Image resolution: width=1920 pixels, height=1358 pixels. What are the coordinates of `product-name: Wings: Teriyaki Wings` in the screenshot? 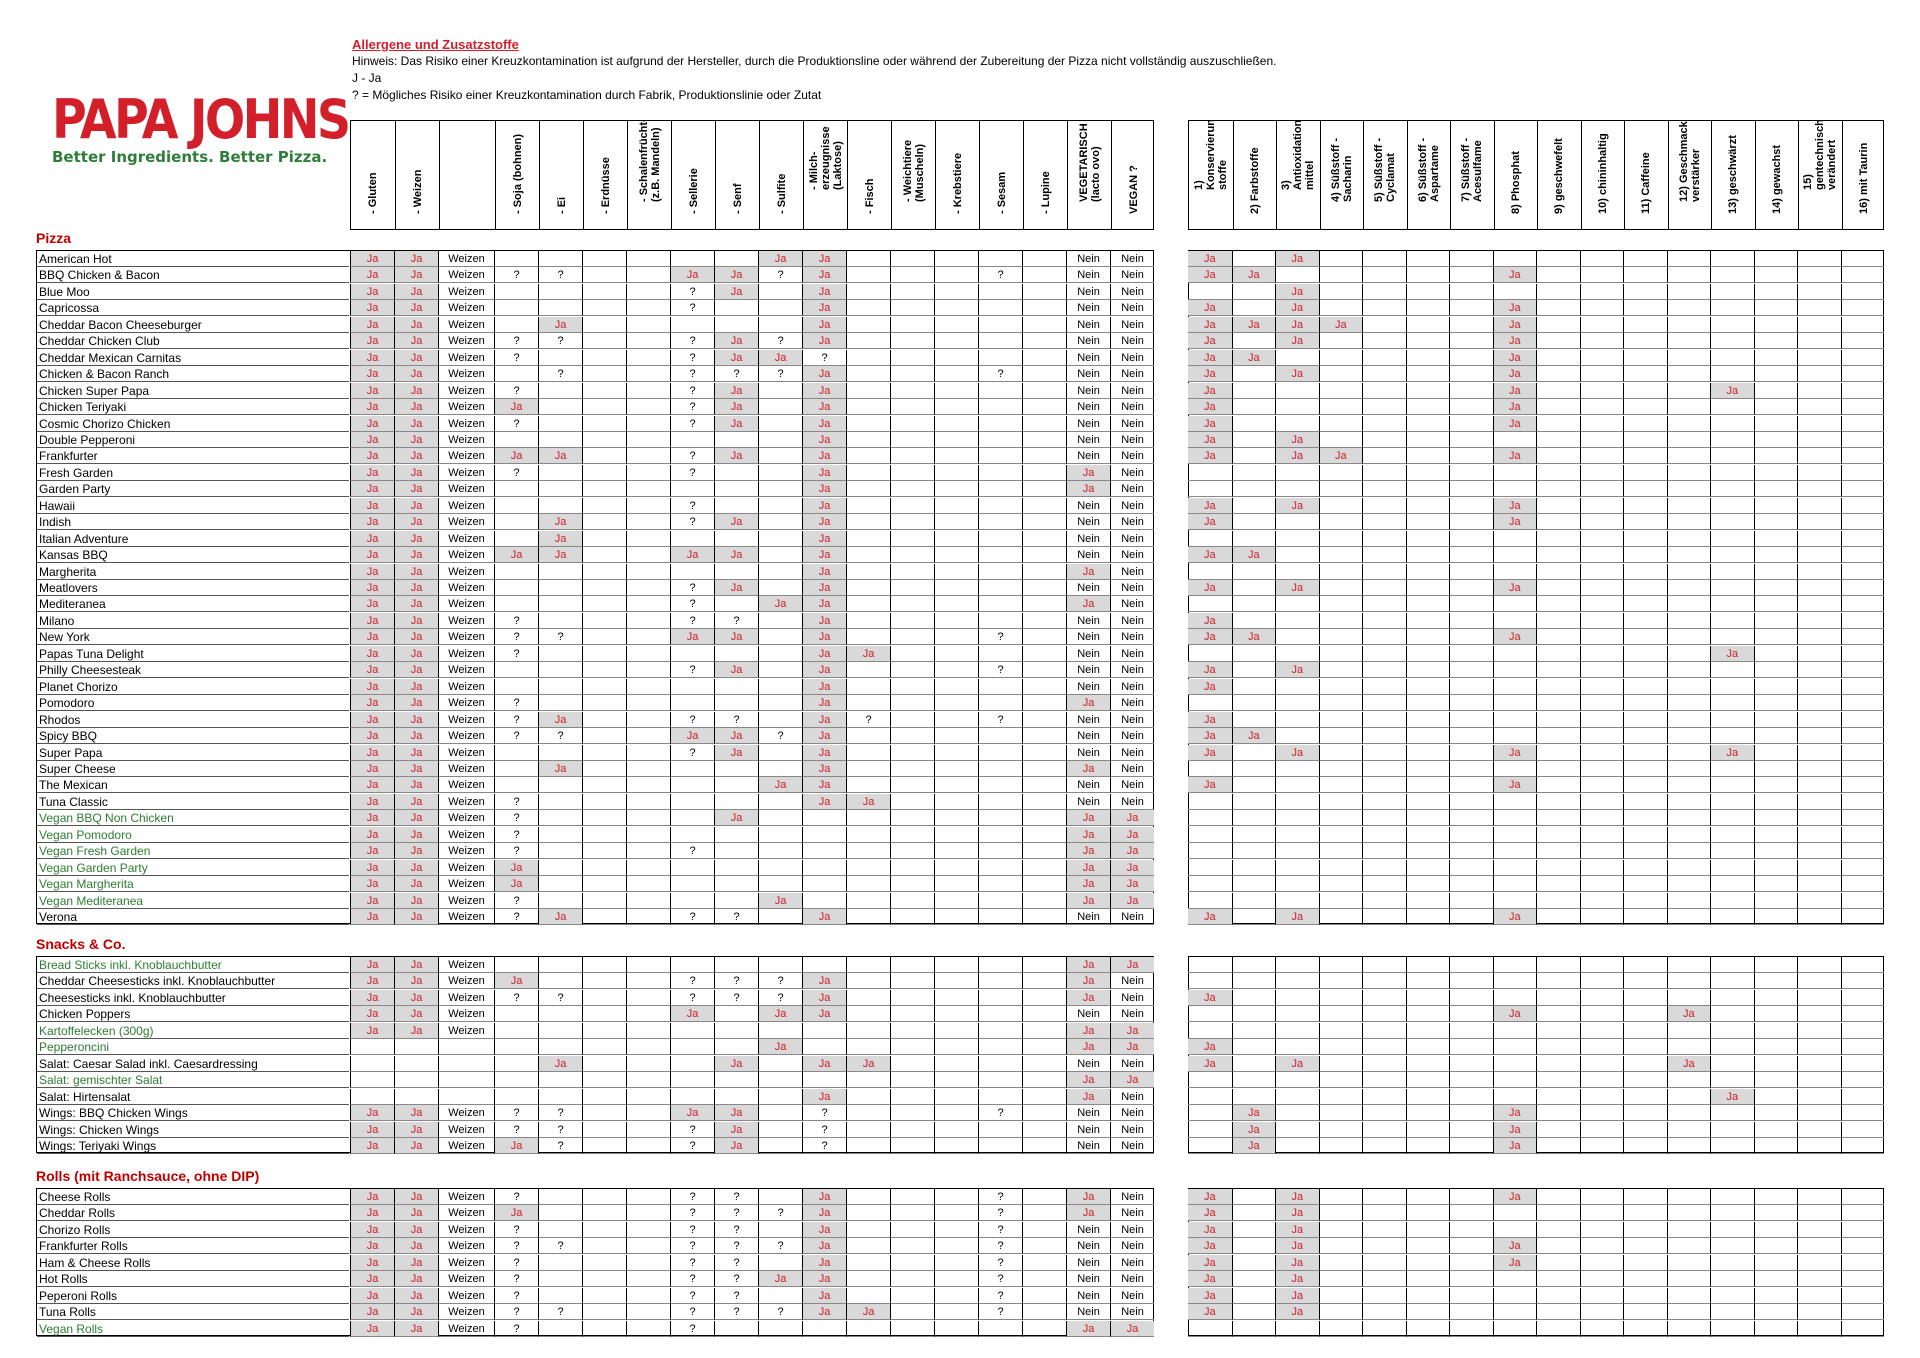 It's located at (193, 1146).